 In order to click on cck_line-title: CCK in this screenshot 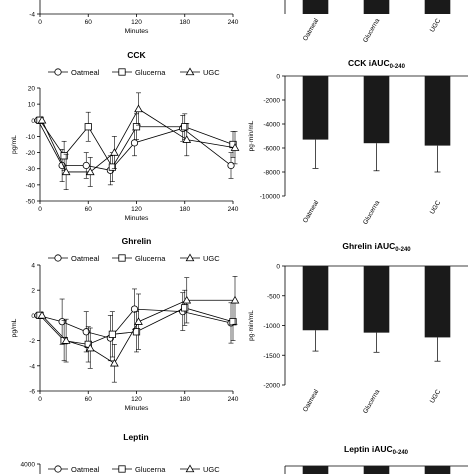, I will do `click(136, 55)`.